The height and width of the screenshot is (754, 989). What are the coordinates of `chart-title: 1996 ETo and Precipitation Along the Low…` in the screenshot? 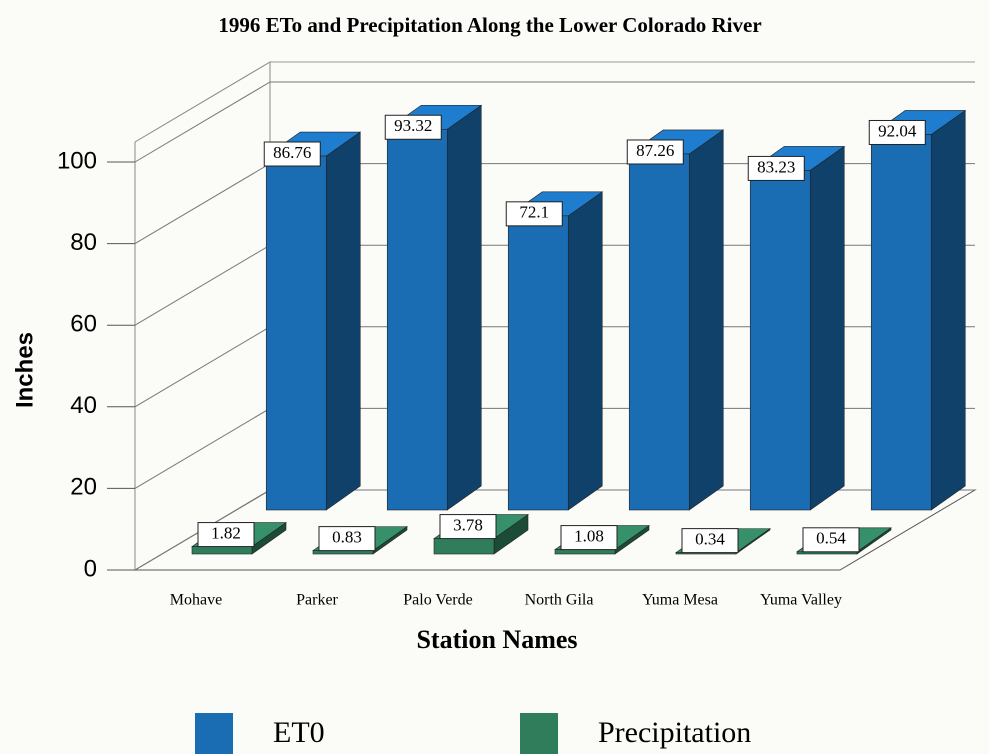 It's located at (489, 25).